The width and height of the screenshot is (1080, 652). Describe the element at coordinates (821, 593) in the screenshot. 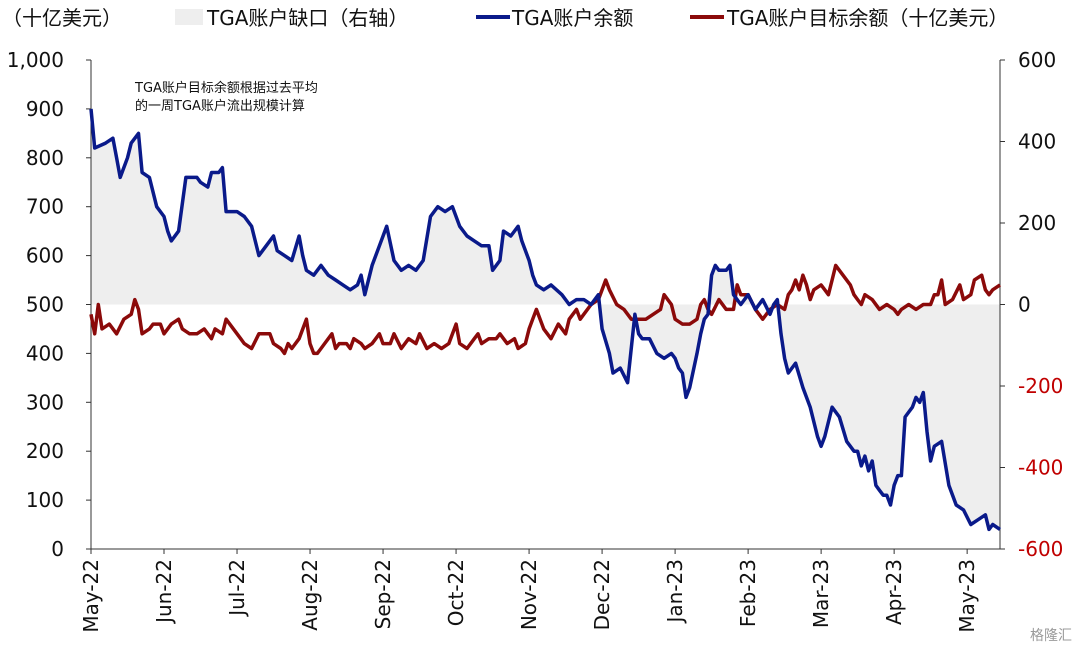

I see `x-tick-label: Mar-23` at that location.